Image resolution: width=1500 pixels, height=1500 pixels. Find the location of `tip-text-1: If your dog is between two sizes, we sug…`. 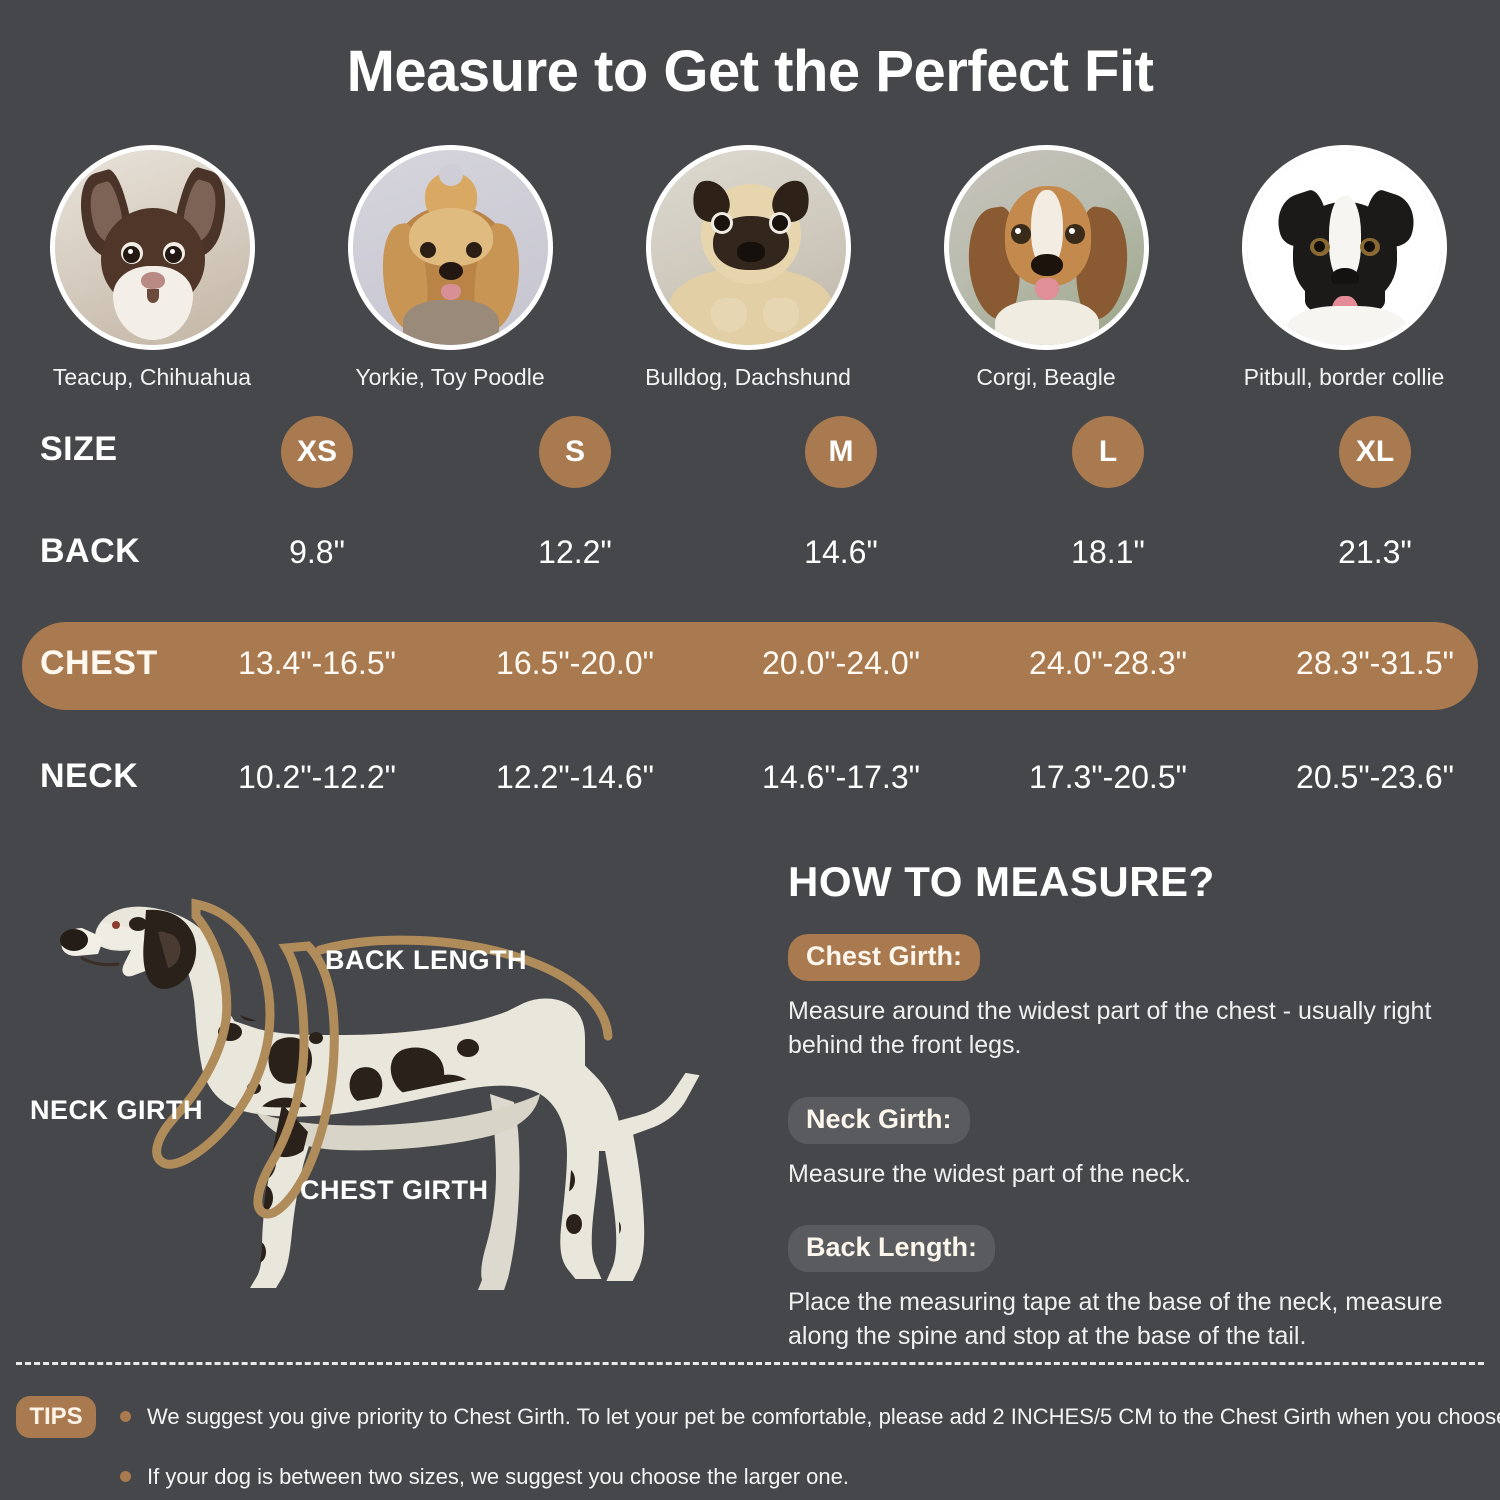

tip-text-1: If your dog is between two sizes, we sug… is located at coordinates (498, 1476).